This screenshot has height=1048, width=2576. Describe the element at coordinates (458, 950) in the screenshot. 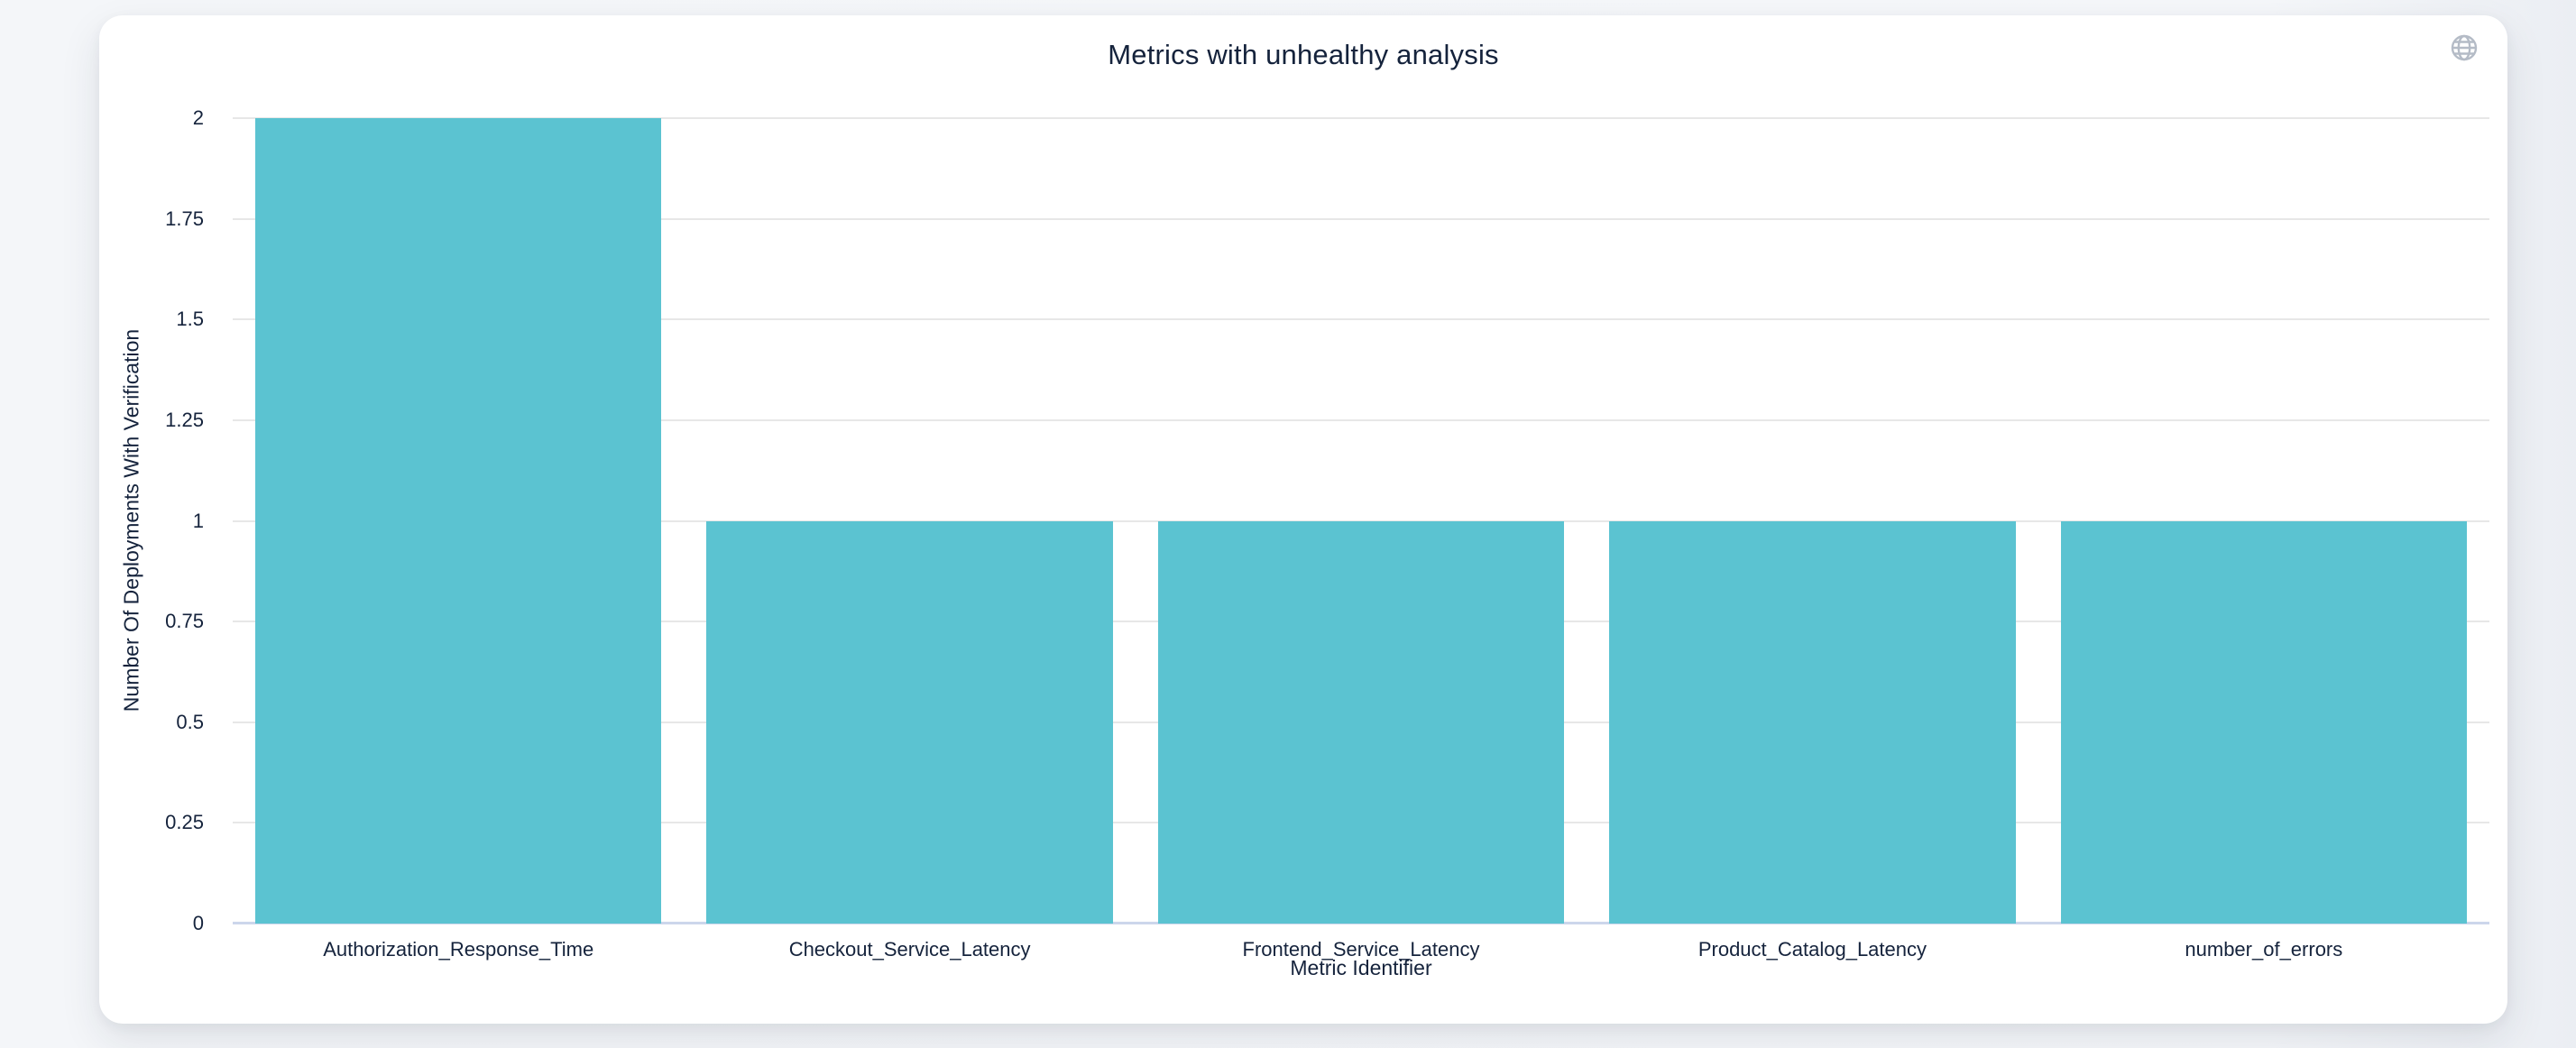

I see `x-category-label: Authorization_Response_Time` at that location.